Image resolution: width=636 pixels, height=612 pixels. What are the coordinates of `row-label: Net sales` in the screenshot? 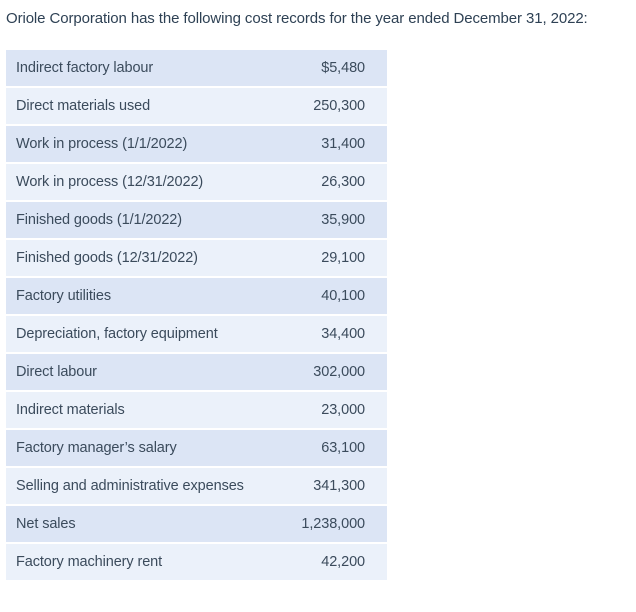 It's located at (46, 524).